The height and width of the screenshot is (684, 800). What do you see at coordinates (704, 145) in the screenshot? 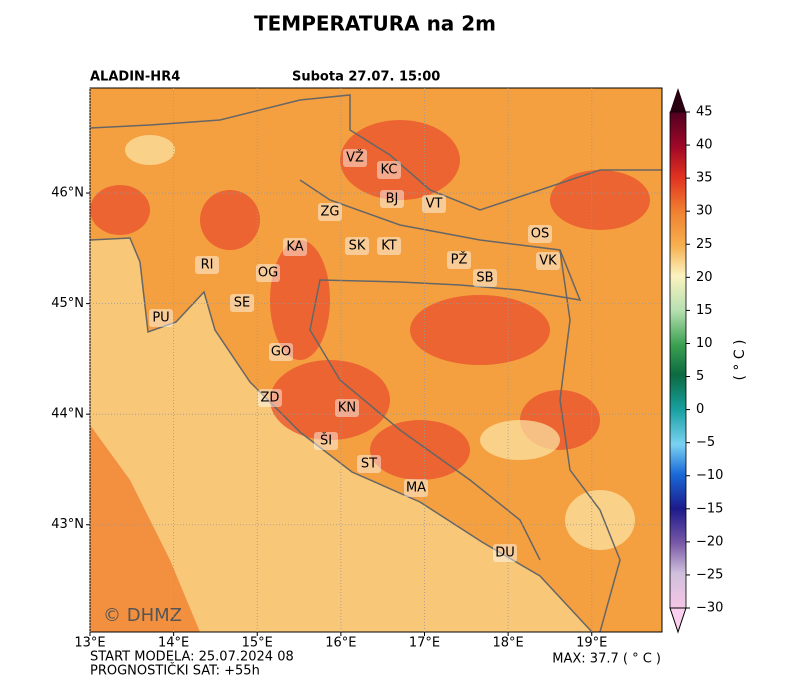
I see `colorbar-tick-label: 40` at bounding box center [704, 145].